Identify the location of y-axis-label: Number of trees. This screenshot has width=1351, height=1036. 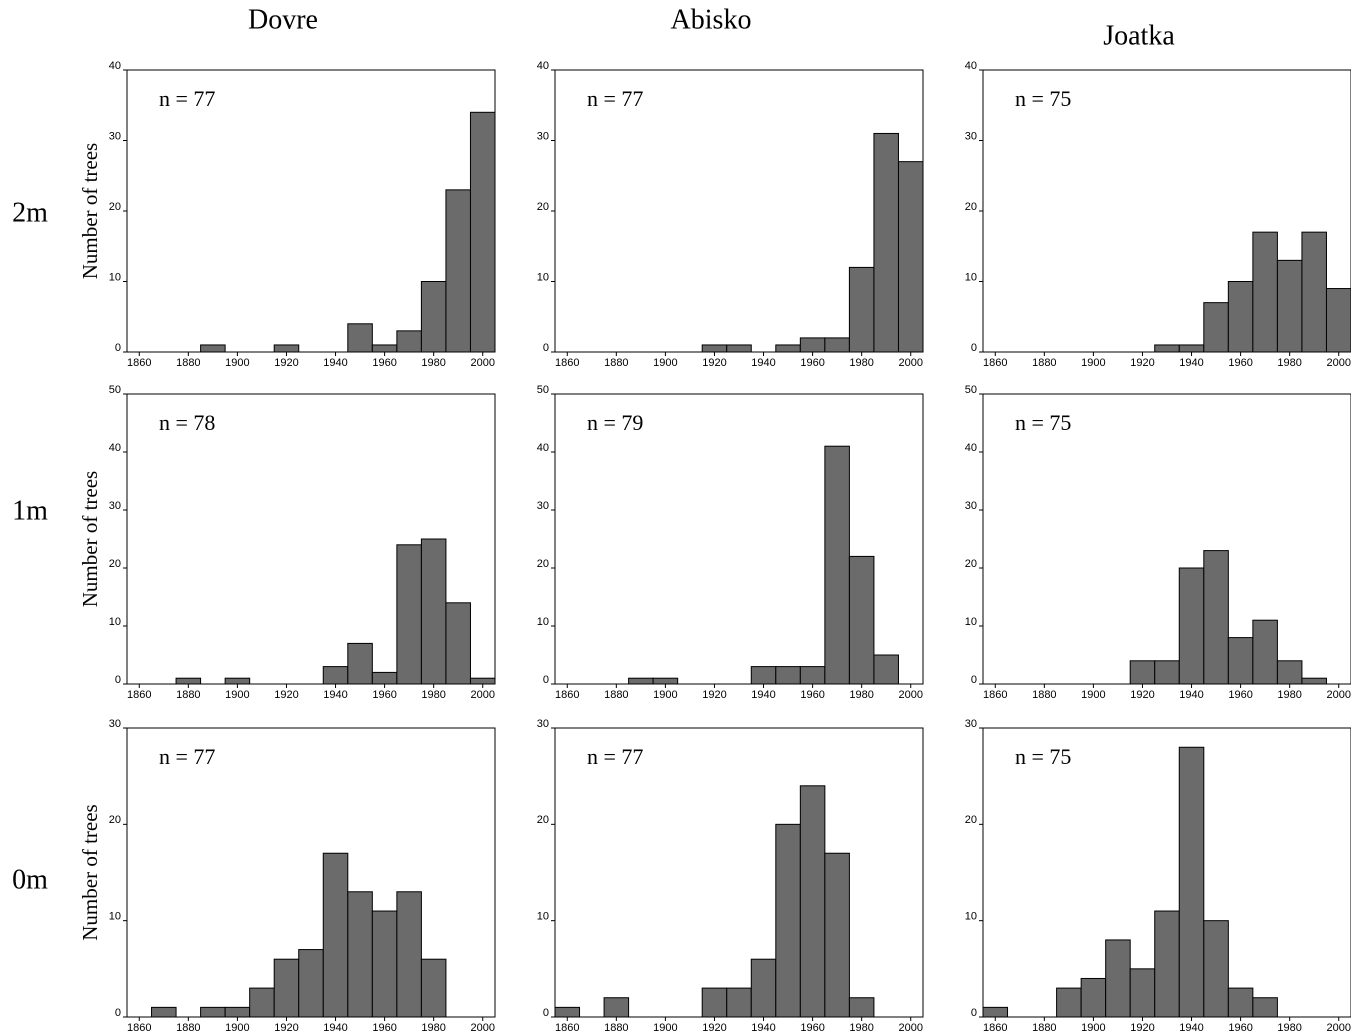
(90, 211).